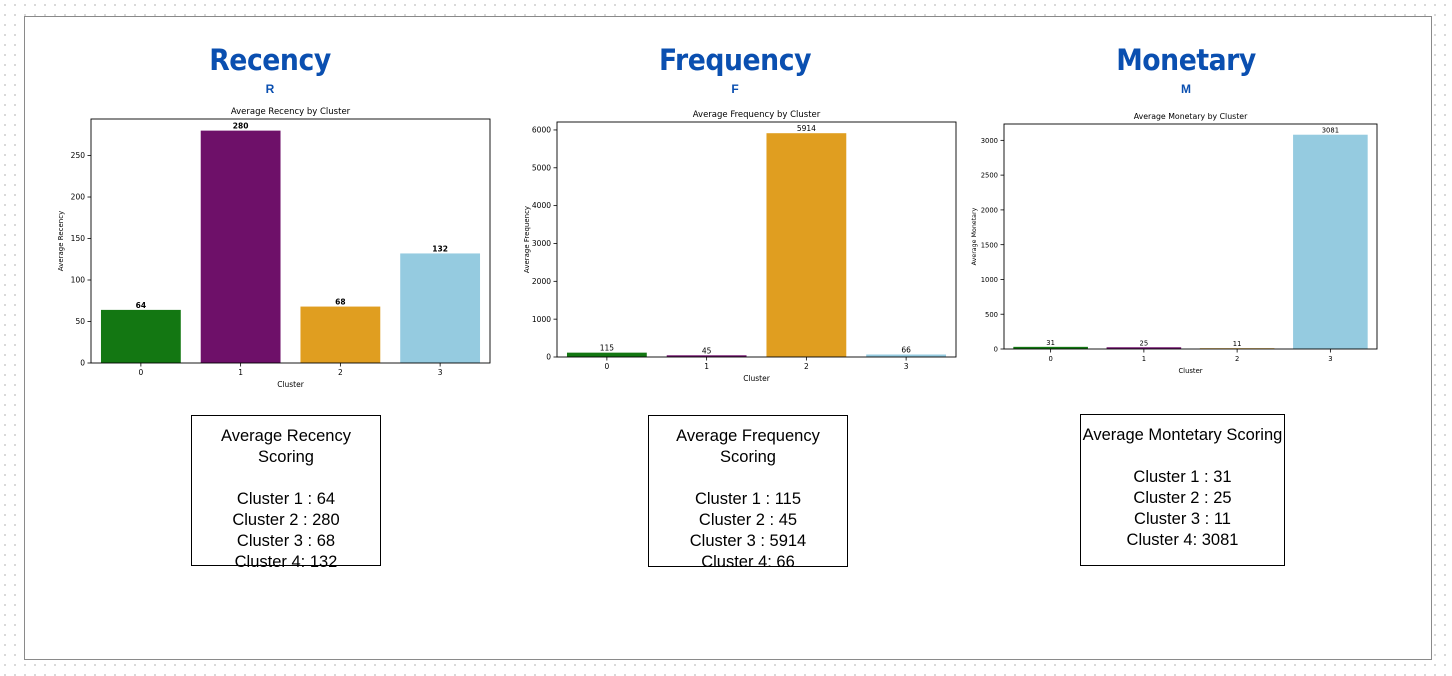 This screenshot has height=676, width=1452. What do you see at coordinates (541, 167) in the screenshot?
I see `y-tick-label: 5000` at bounding box center [541, 167].